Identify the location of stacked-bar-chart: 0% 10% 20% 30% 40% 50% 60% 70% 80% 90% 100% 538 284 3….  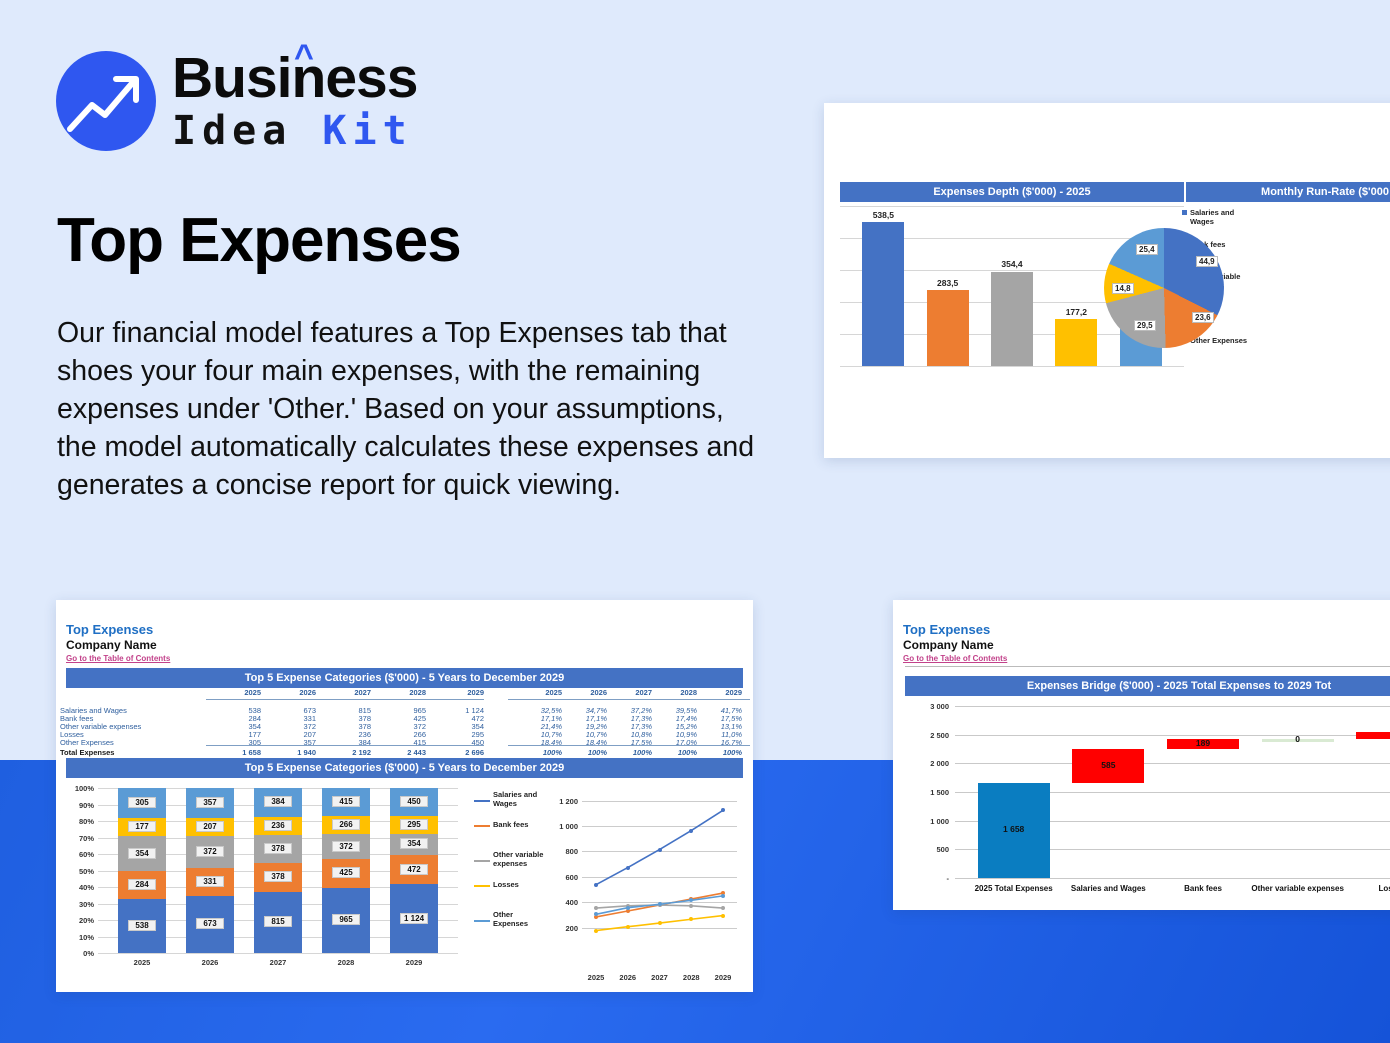
(268, 882).